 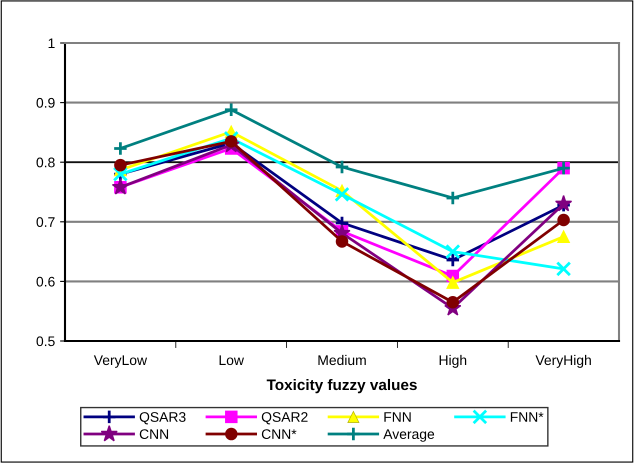 What do you see at coordinates (527, 417) in the screenshot?
I see `legend-label: FNN*` at bounding box center [527, 417].